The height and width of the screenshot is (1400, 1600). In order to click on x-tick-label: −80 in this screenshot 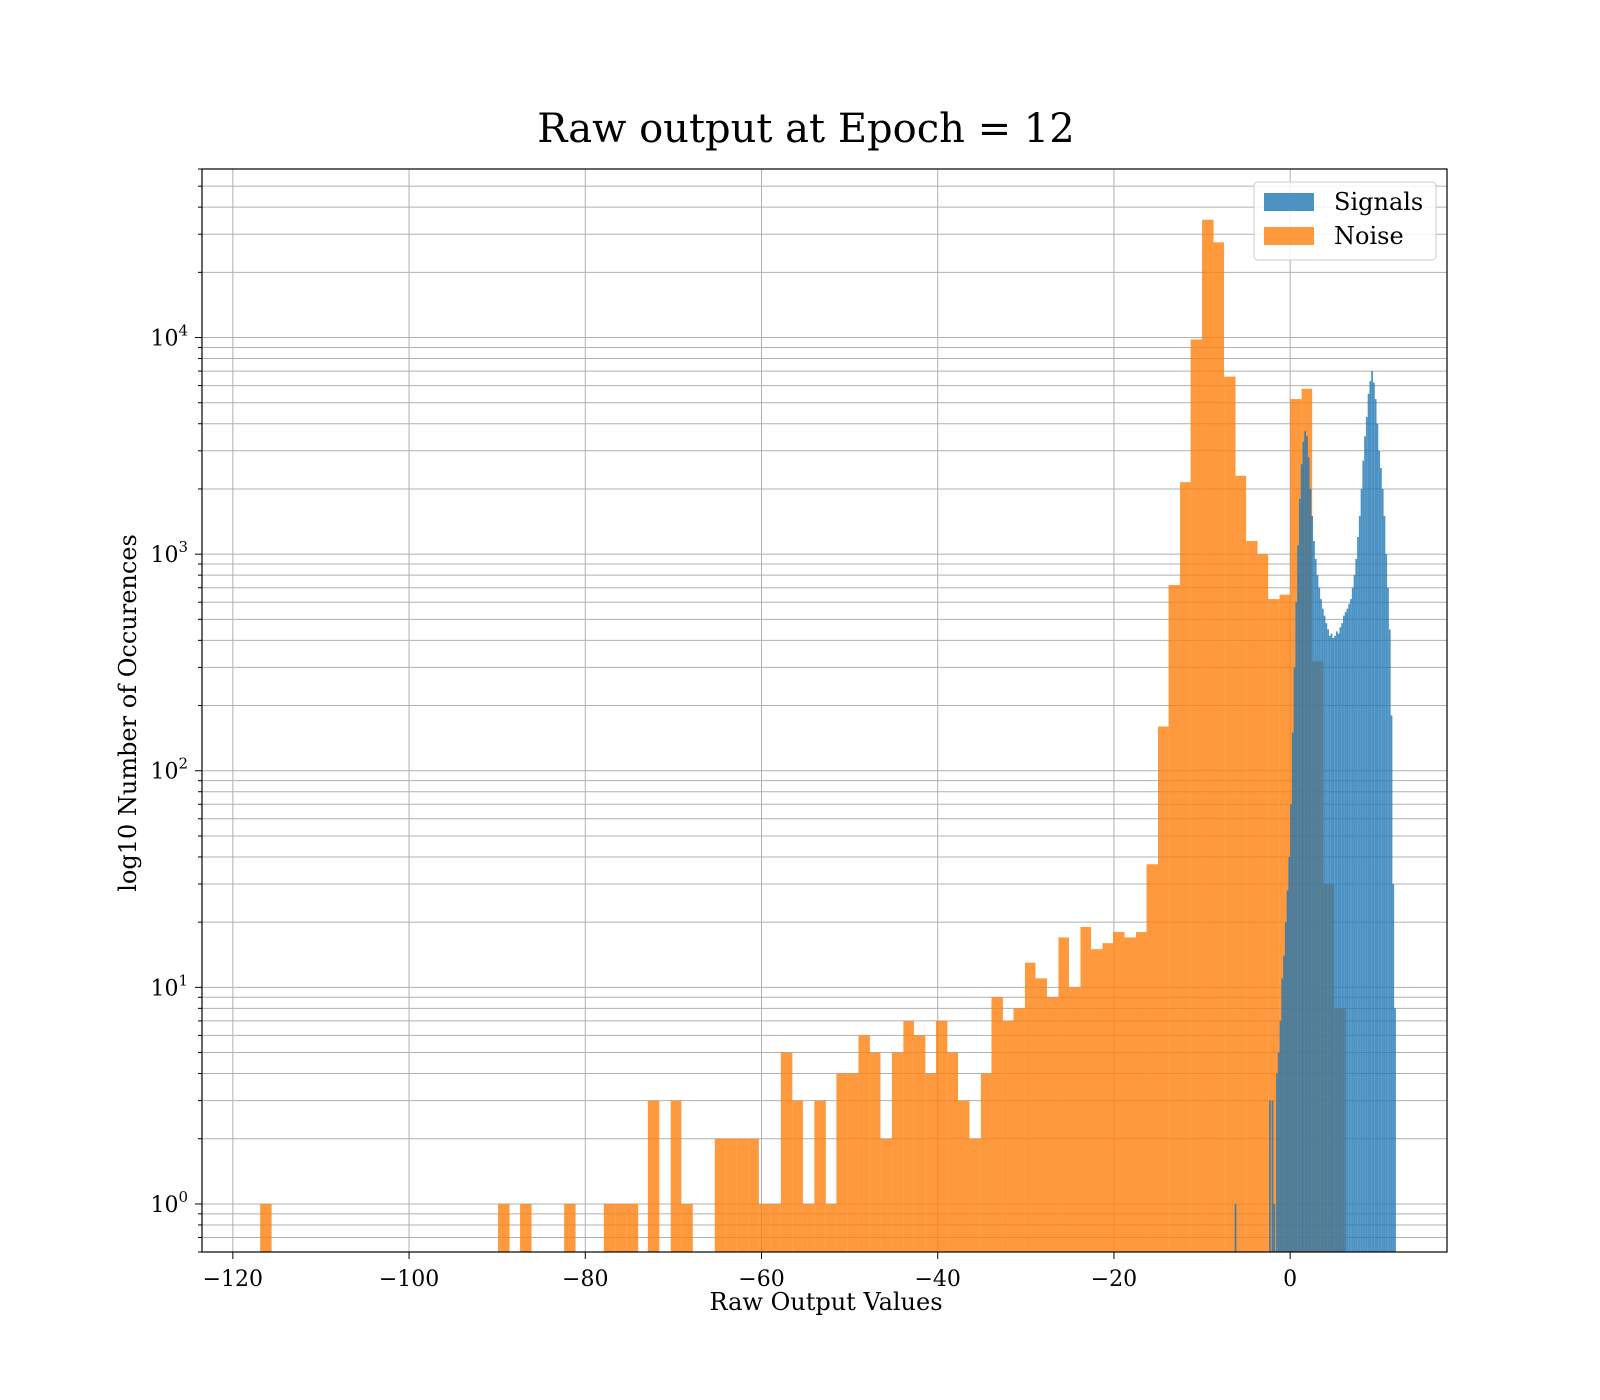, I will do `click(585, 1279)`.